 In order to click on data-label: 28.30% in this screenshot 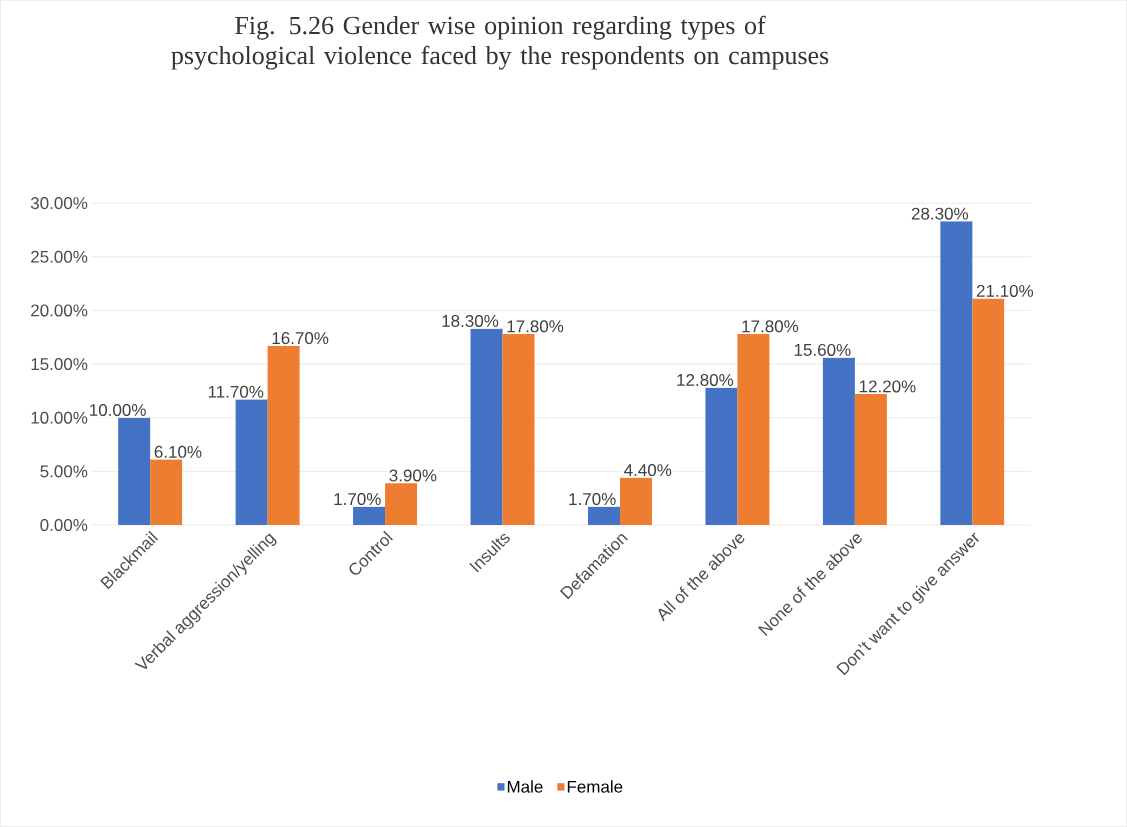, I will do `click(940, 213)`.